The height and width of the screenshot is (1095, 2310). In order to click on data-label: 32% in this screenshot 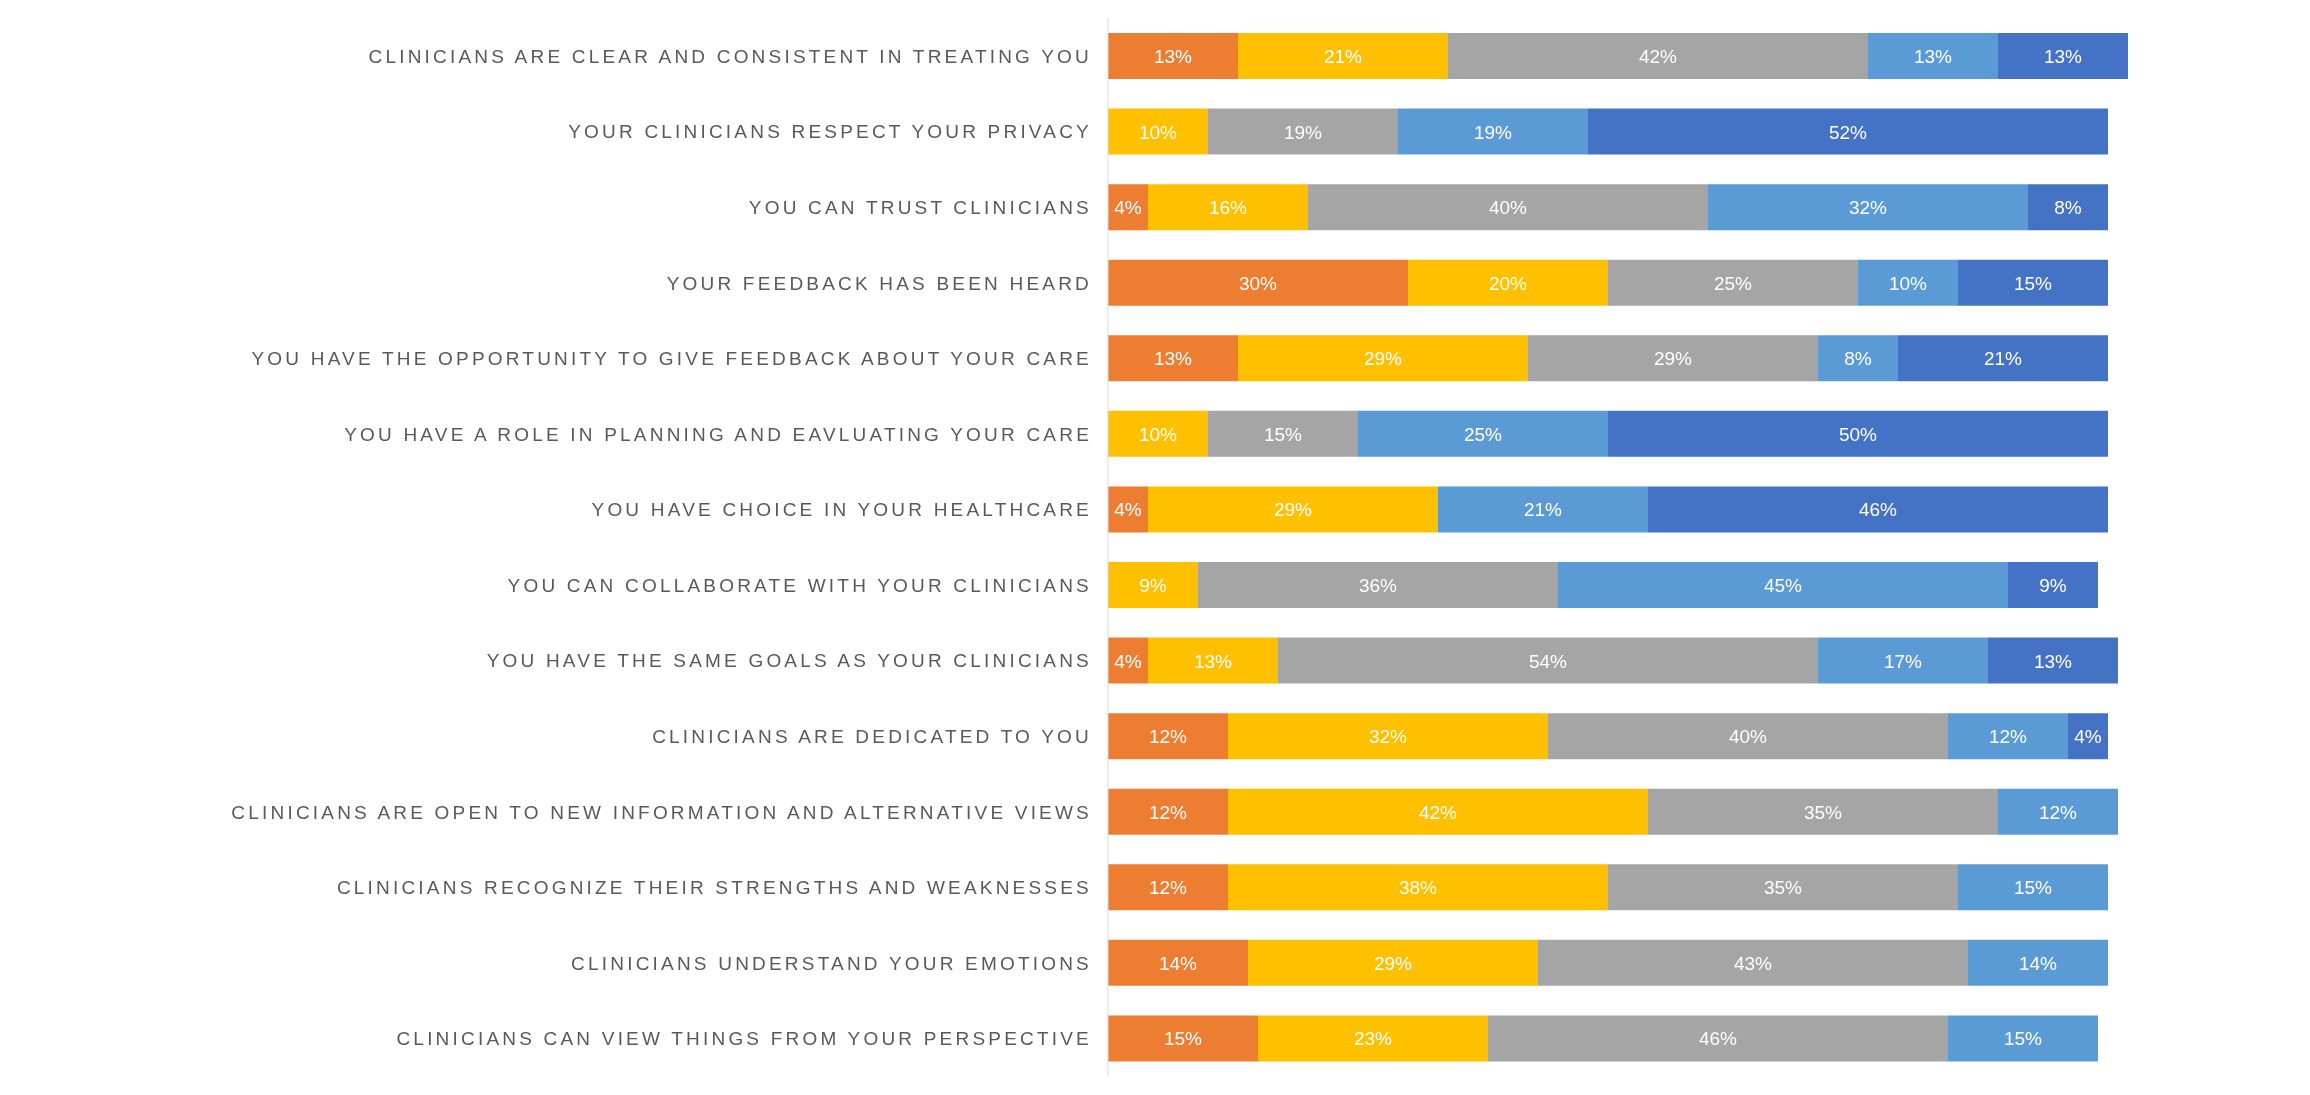, I will do `click(1388, 737)`.